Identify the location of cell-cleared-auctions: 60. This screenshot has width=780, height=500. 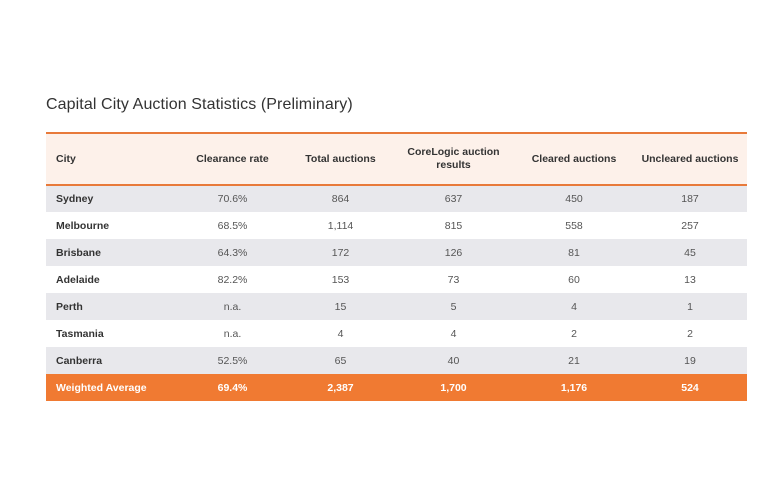
(574, 279).